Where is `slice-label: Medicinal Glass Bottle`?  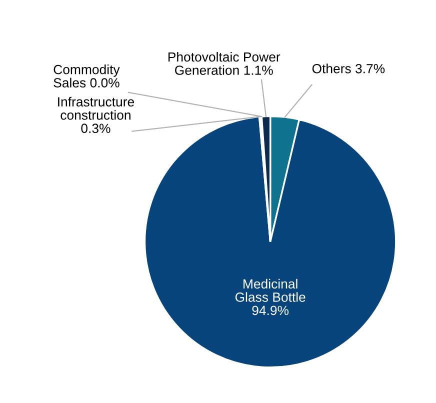
slice-label: Medicinal Glass Bottle is located at coordinates (270, 290).